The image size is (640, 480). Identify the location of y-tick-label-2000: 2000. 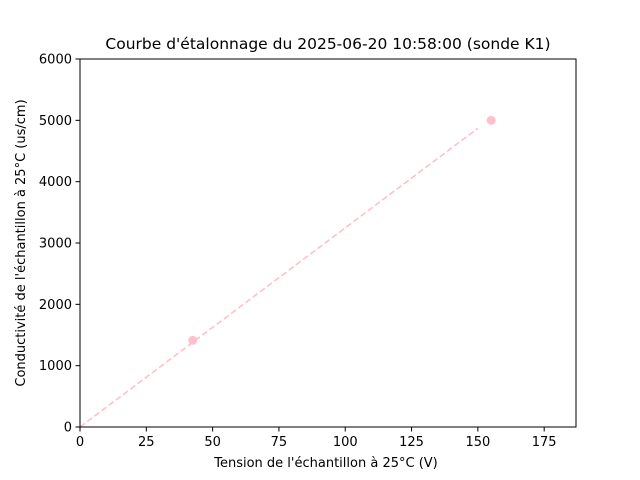
(55, 305).